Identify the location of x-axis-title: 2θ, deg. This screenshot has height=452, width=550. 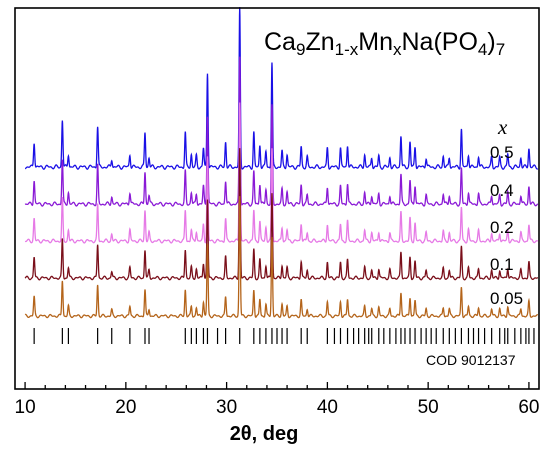
(264, 434).